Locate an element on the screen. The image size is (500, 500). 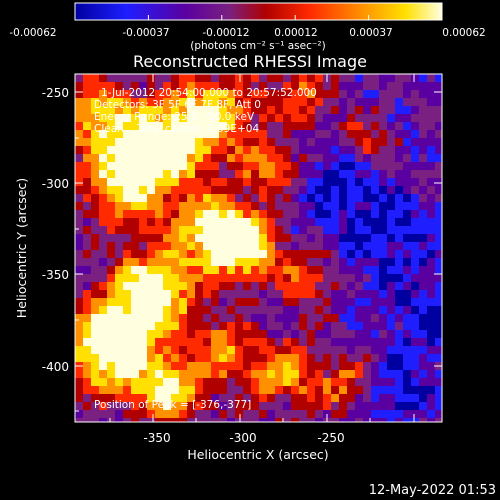
y-tick-label: -400 is located at coordinates (55, 367).